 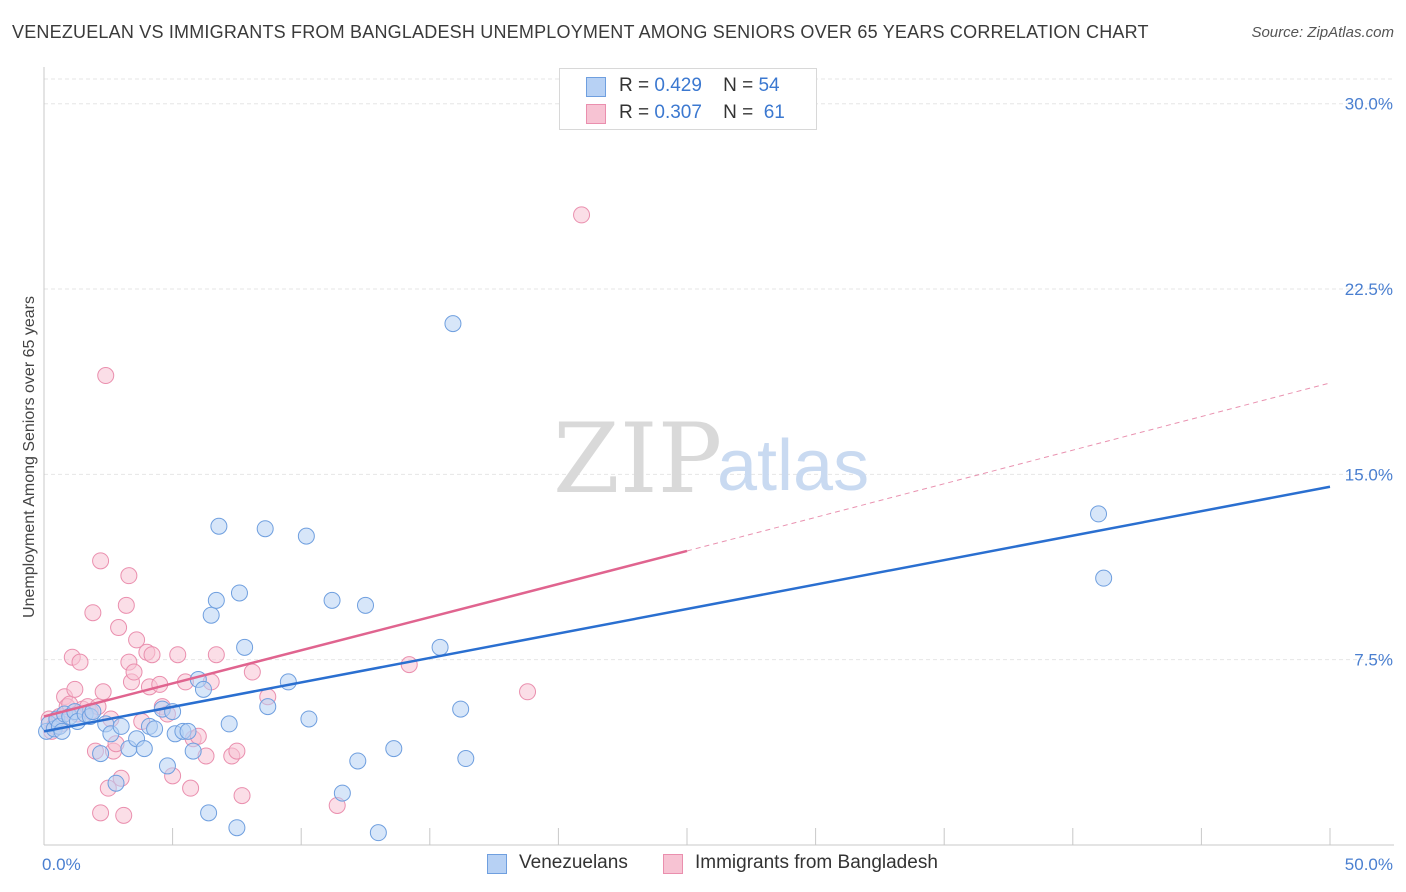 I want to click on r-value-bangladesh: 0.307, so click(x=678, y=112).